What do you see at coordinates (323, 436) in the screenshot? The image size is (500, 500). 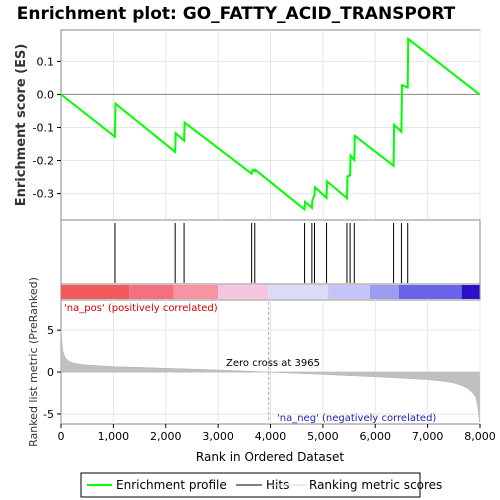 I see `x-tick-label: 5,000` at bounding box center [323, 436].